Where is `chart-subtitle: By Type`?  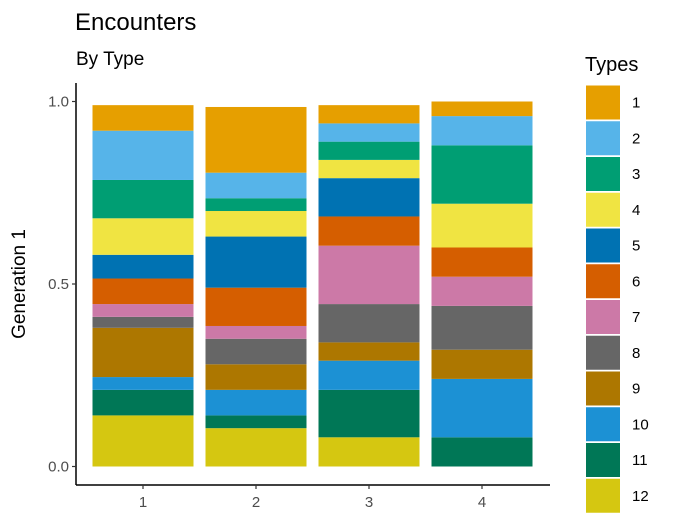
chart-subtitle: By Type is located at coordinates (110, 59).